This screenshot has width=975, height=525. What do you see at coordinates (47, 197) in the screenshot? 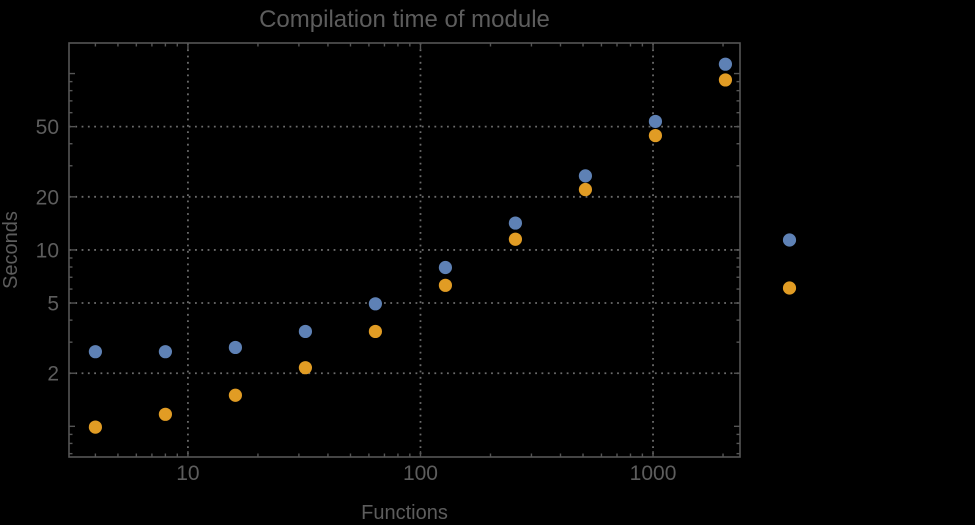
I see `y-tick-label-20: 20` at bounding box center [47, 197].